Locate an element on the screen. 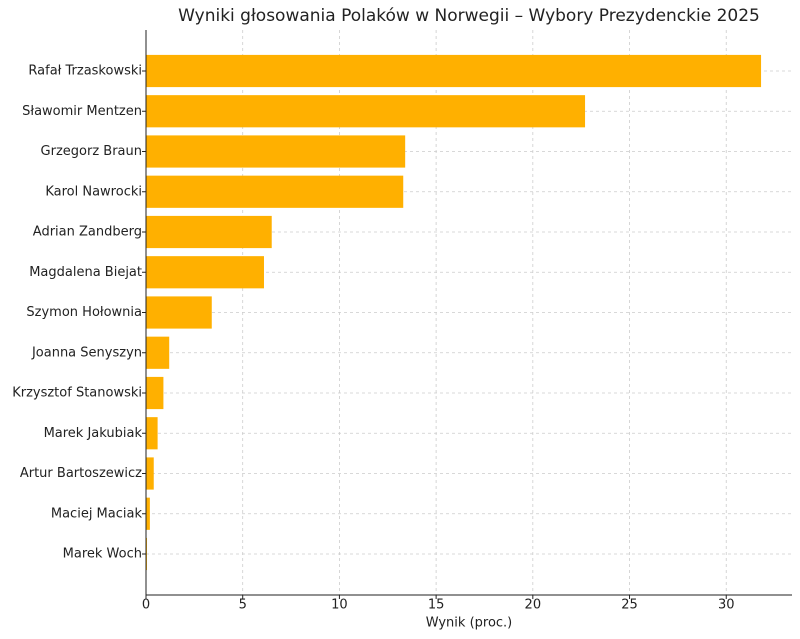 The width and height of the screenshot is (800, 639). y-tick-label: Maciej Maciak is located at coordinates (97, 513).